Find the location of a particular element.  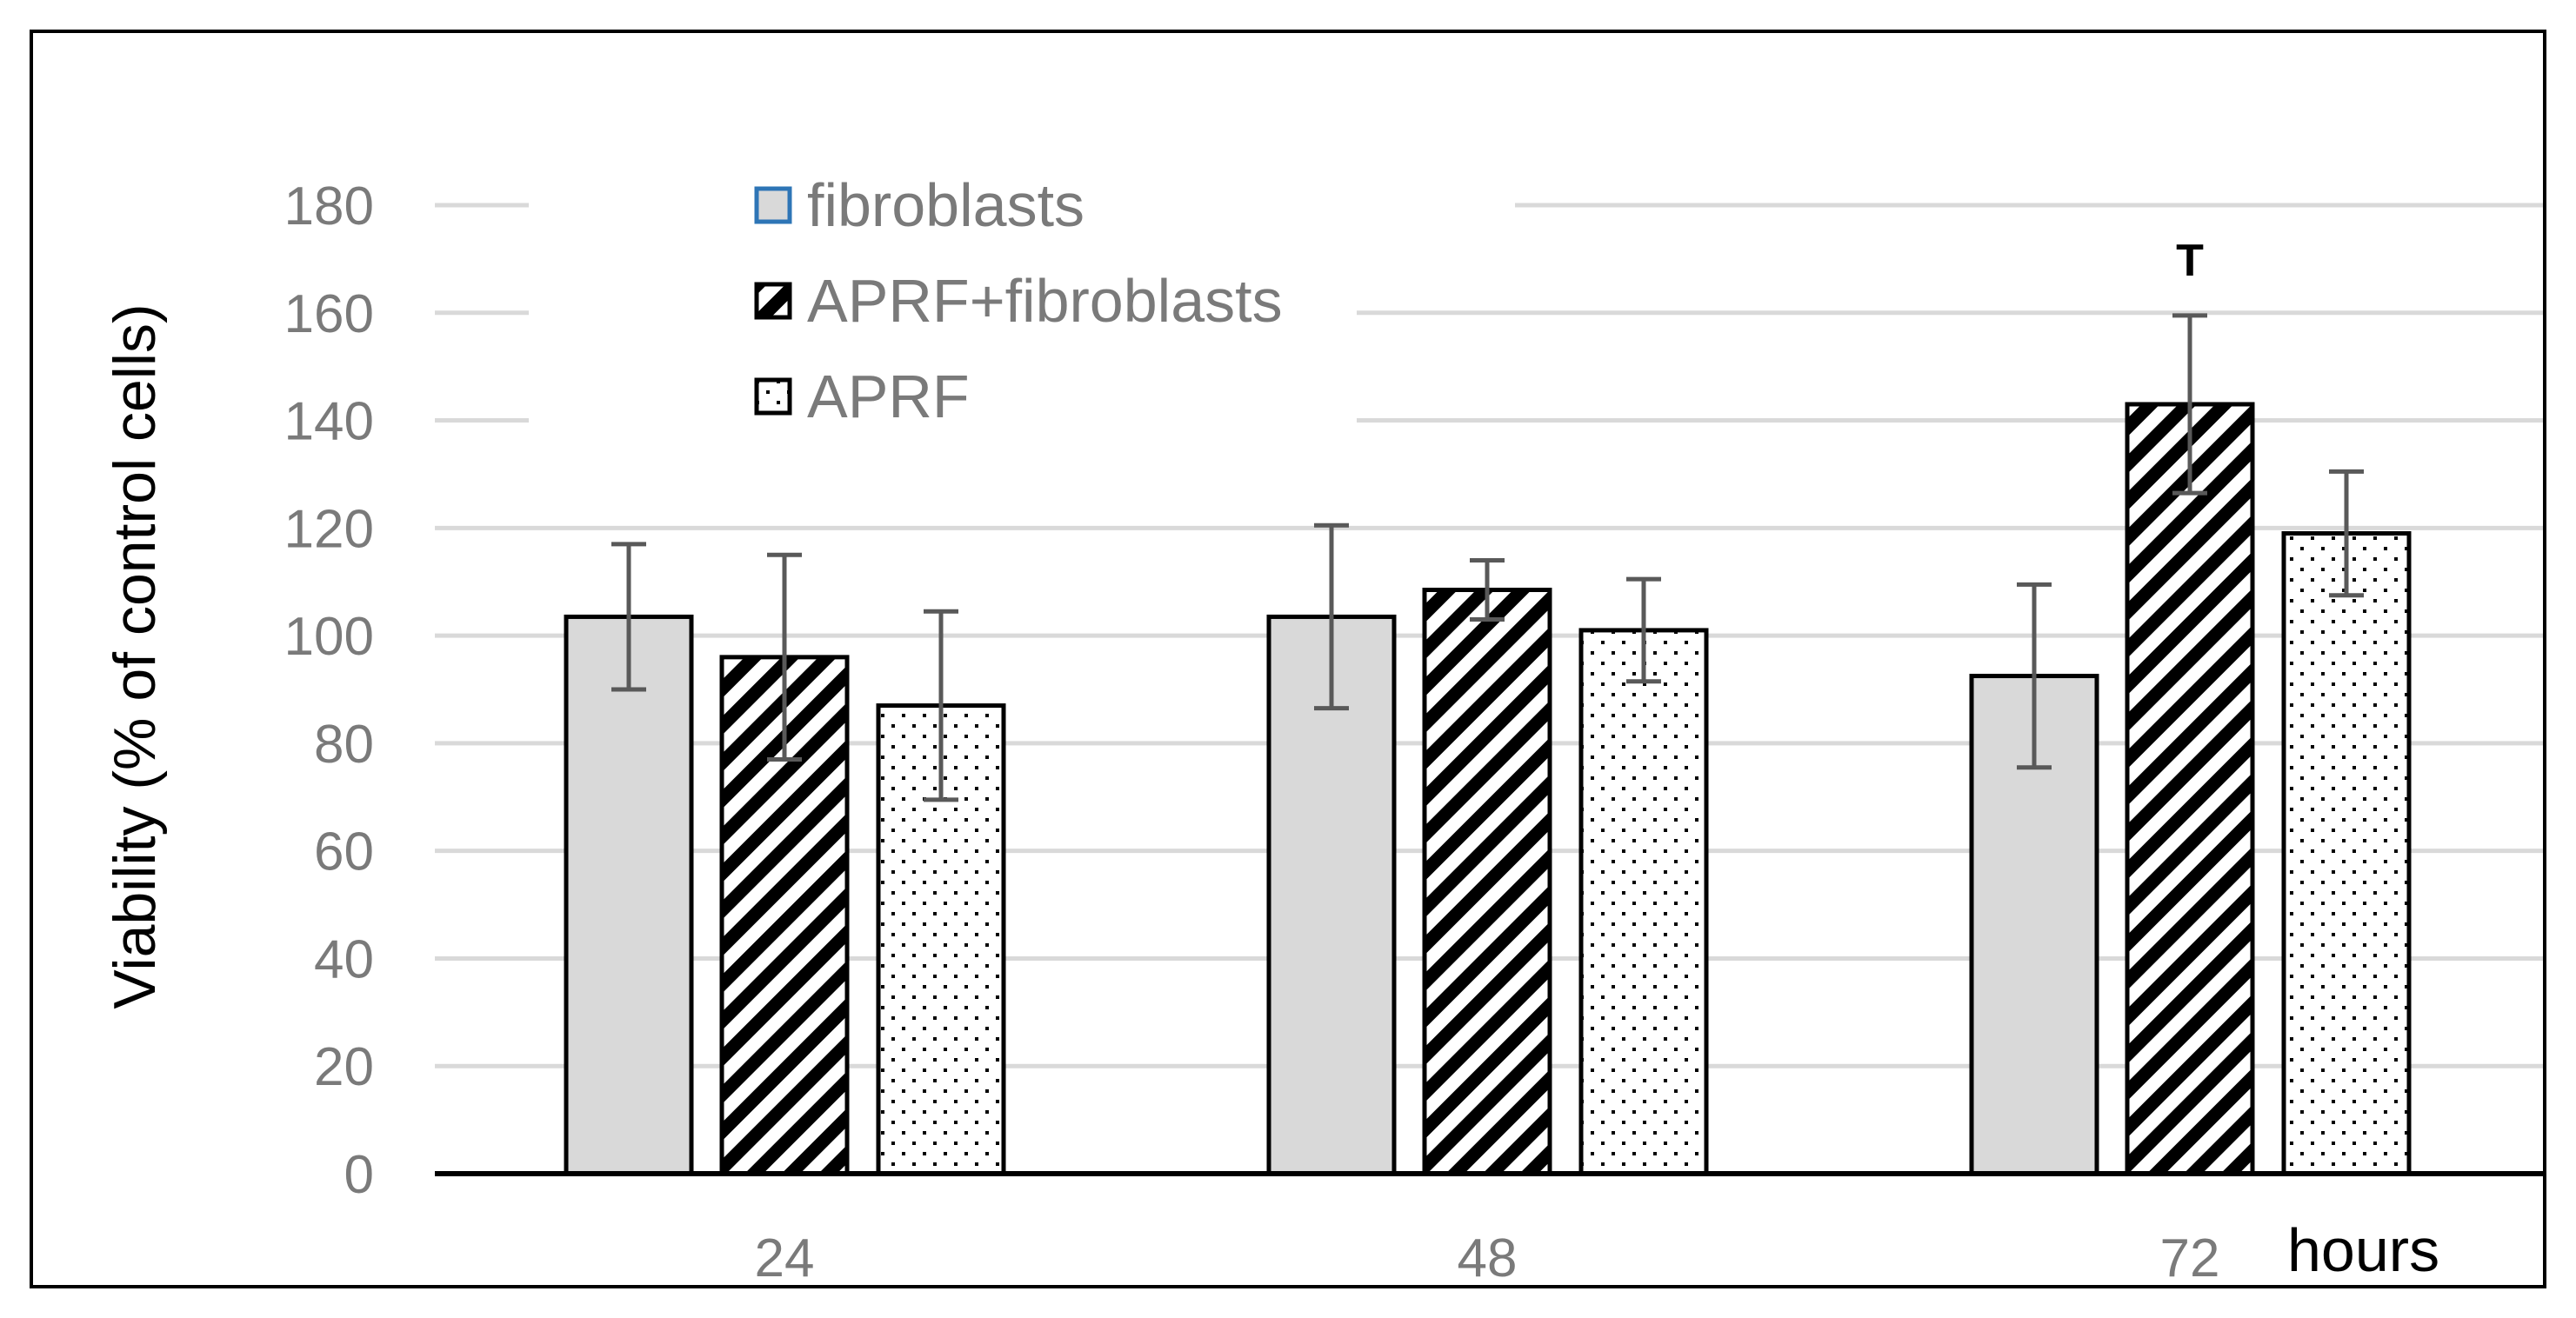

y-tick-labels: 0 20 40 60 80 100 120 140 160 180 is located at coordinates (329, 690).